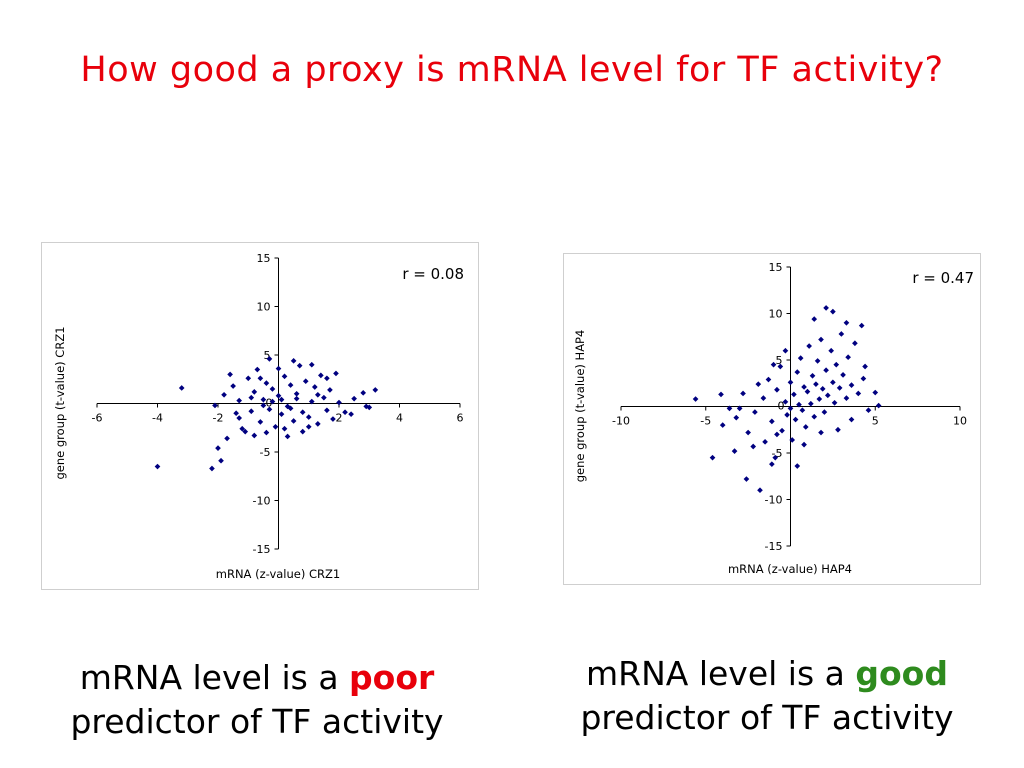 This screenshot has width=1024, height=768. I want to click on y-axis-title: gene group (t-value) CRZ1, so click(60, 402).